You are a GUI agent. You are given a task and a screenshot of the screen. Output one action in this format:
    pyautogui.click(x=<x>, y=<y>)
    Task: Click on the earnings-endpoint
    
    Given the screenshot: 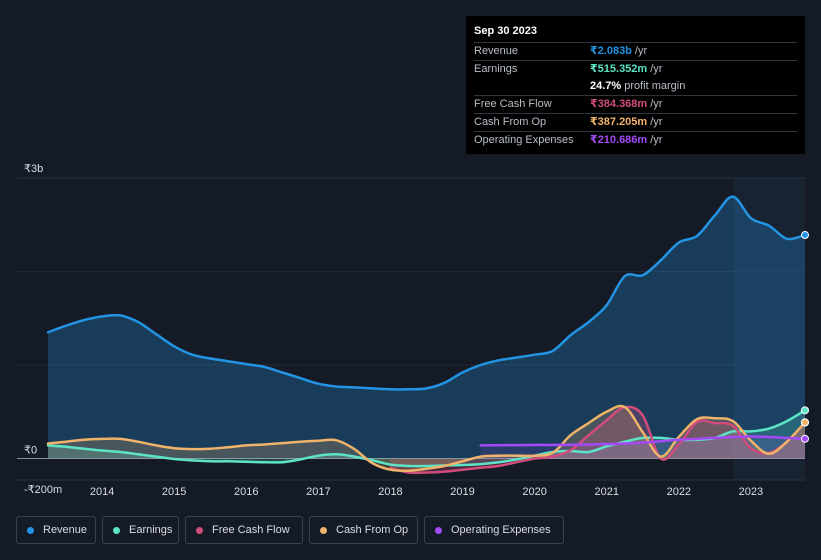 What is the action you would take?
    pyautogui.click(x=805, y=410)
    